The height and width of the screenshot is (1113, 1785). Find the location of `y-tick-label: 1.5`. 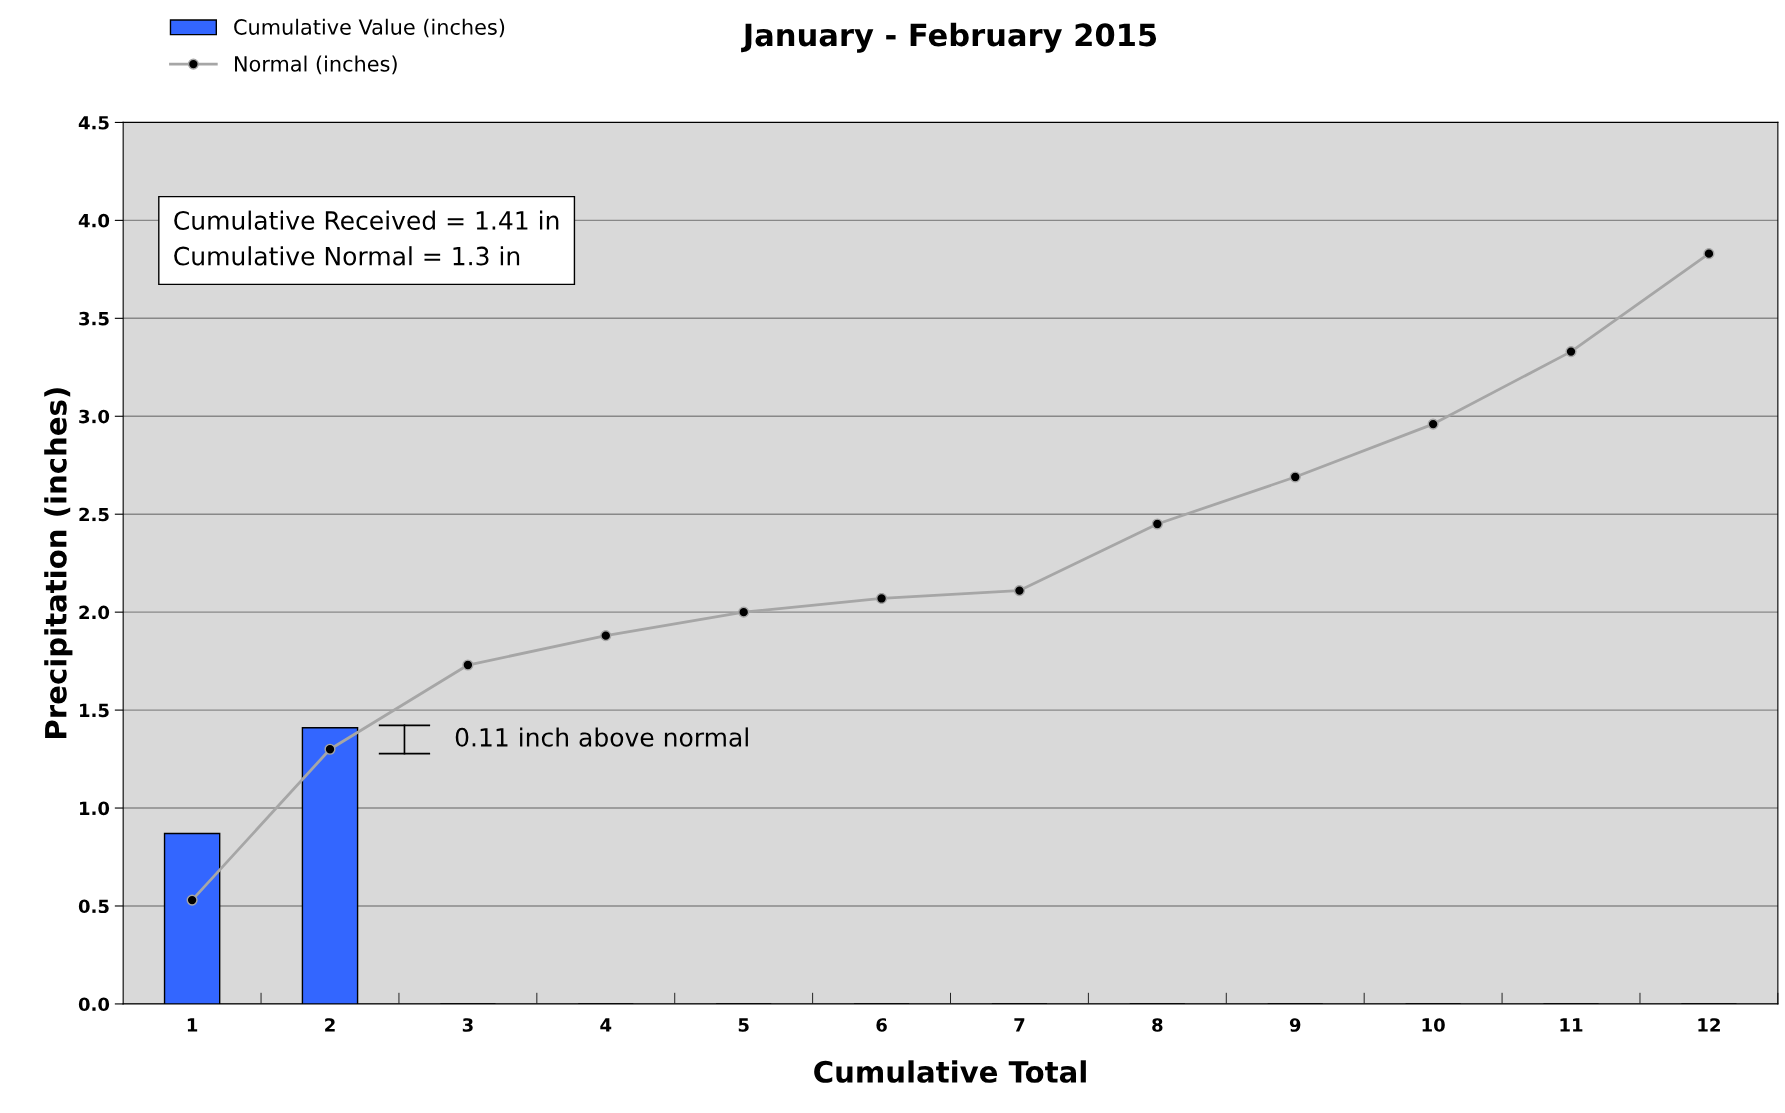

y-tick-label: 1.5 is located at coordinates (94, 710).